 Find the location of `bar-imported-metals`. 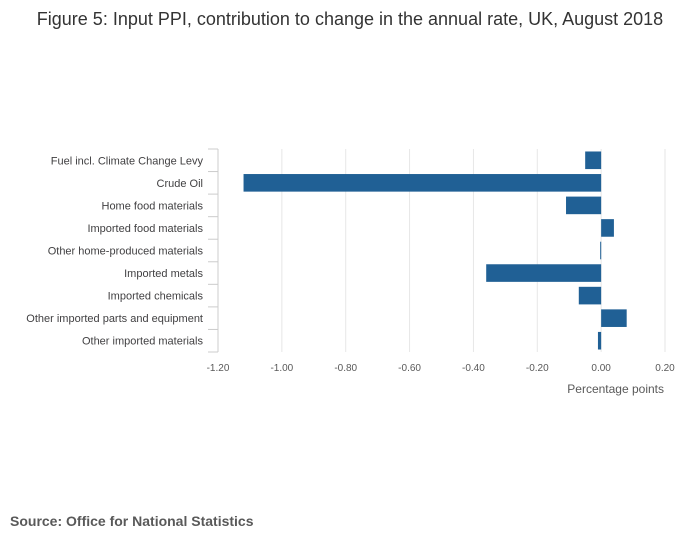

bar-imported-metals is located at coordinates (544, 273).